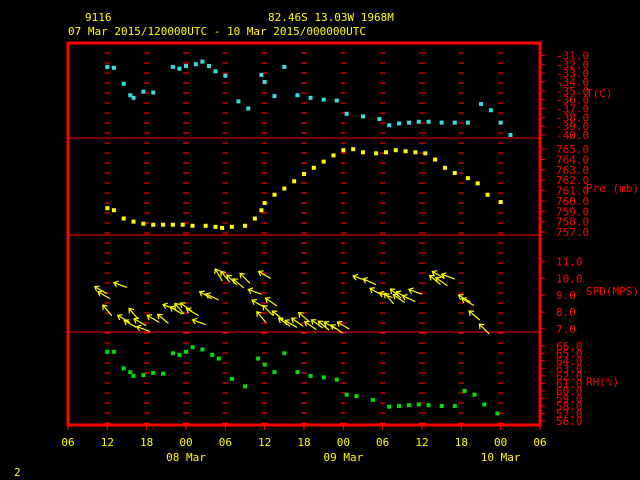  I want to click on y-tick-label: -40.0, so click(572, 135).